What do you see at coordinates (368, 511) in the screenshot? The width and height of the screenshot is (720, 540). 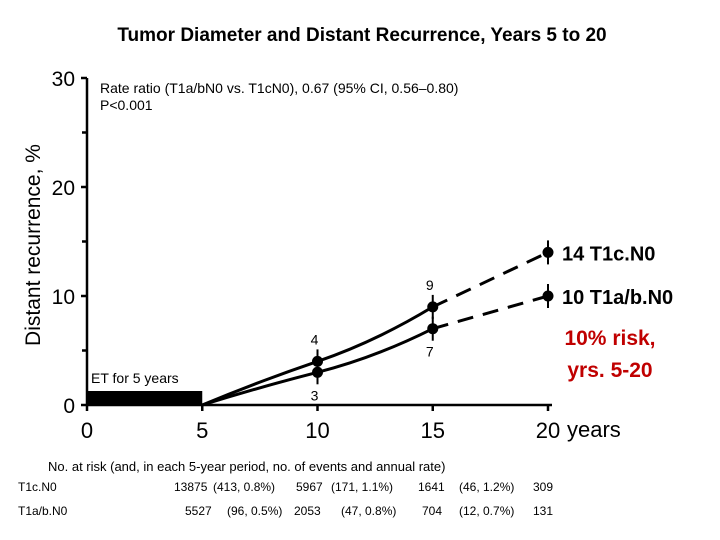 I see `risk-cell: (47, 0.8%)` at bounding box center [368, 511].